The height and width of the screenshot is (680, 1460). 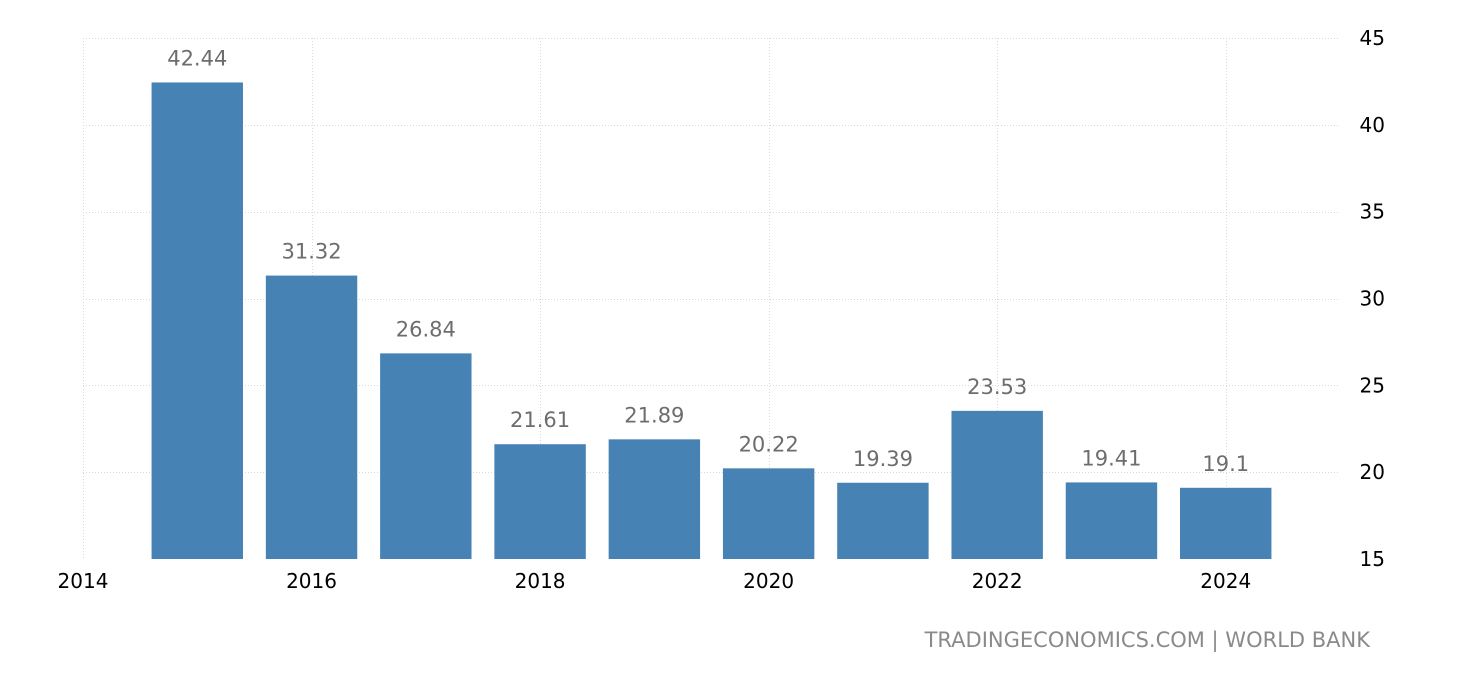 I want to click on data-label-2018: 21.61, so click(x=540, y=420).